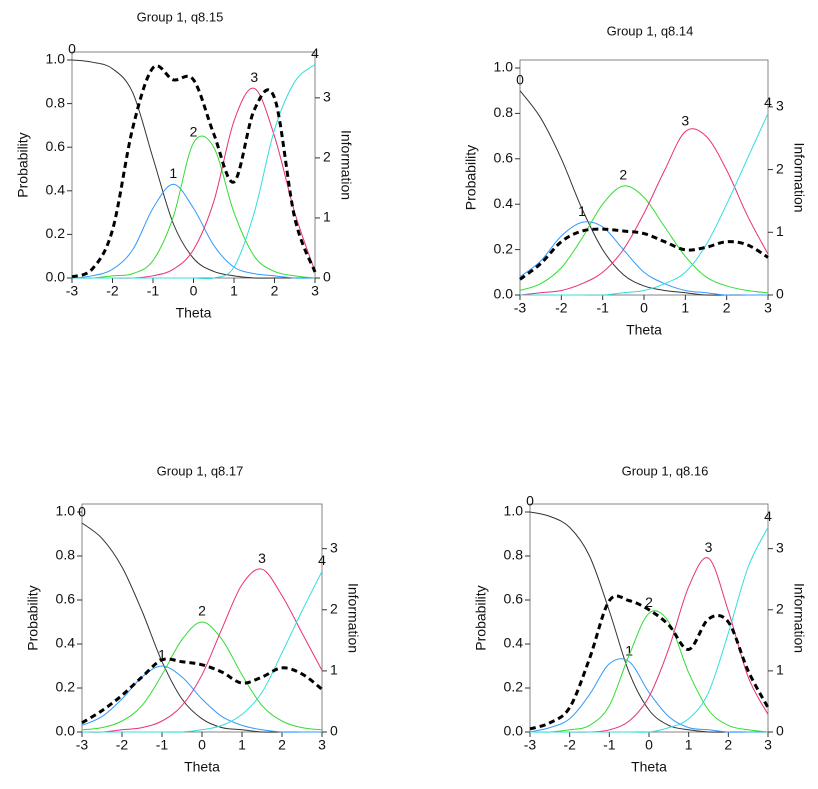  Describe the element at coordinates (200, 470) in the screenshot. I see `chart-title: Group 1, q8.17` at that location.